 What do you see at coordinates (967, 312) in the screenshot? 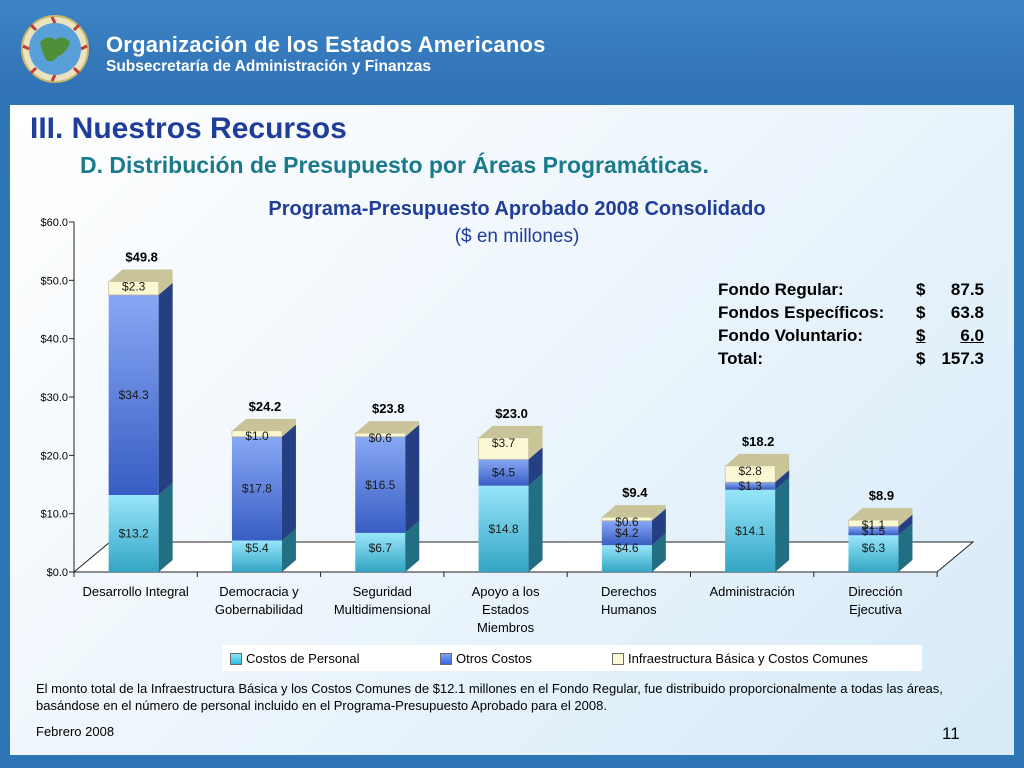
I see `fund-value: 63.8` at bounding box center [967, 312].